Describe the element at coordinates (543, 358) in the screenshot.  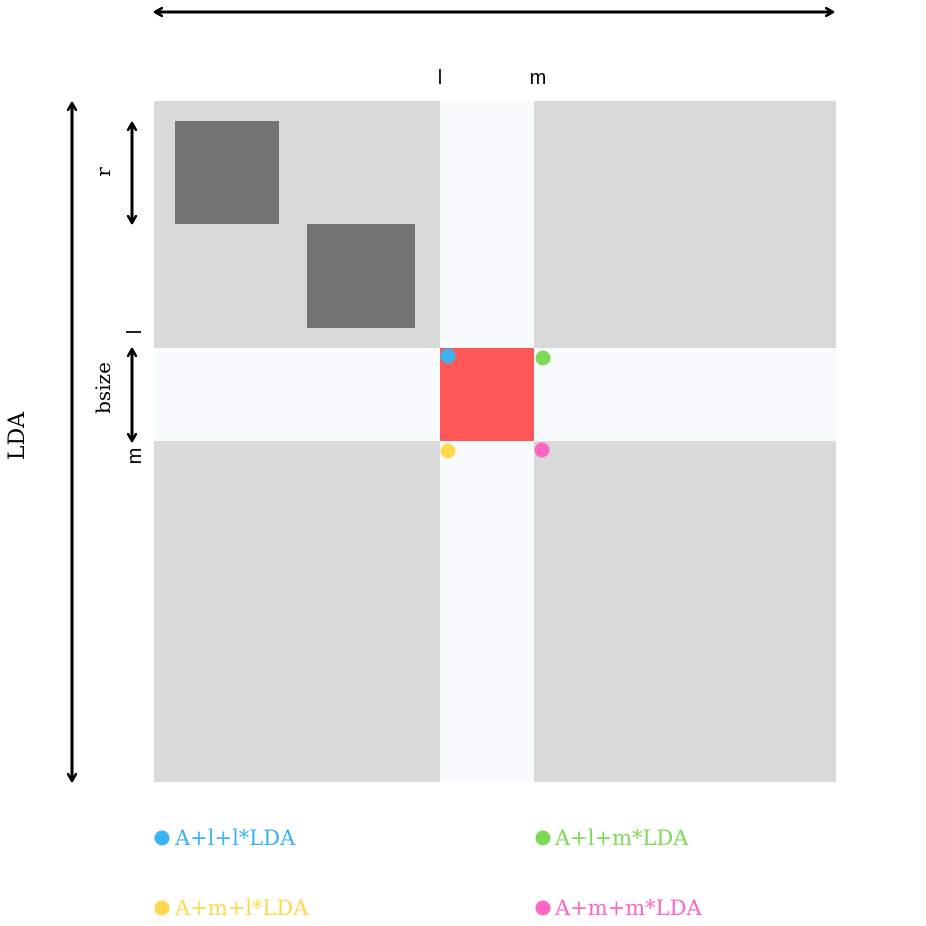
I see `corner-dot-lm` at that location.